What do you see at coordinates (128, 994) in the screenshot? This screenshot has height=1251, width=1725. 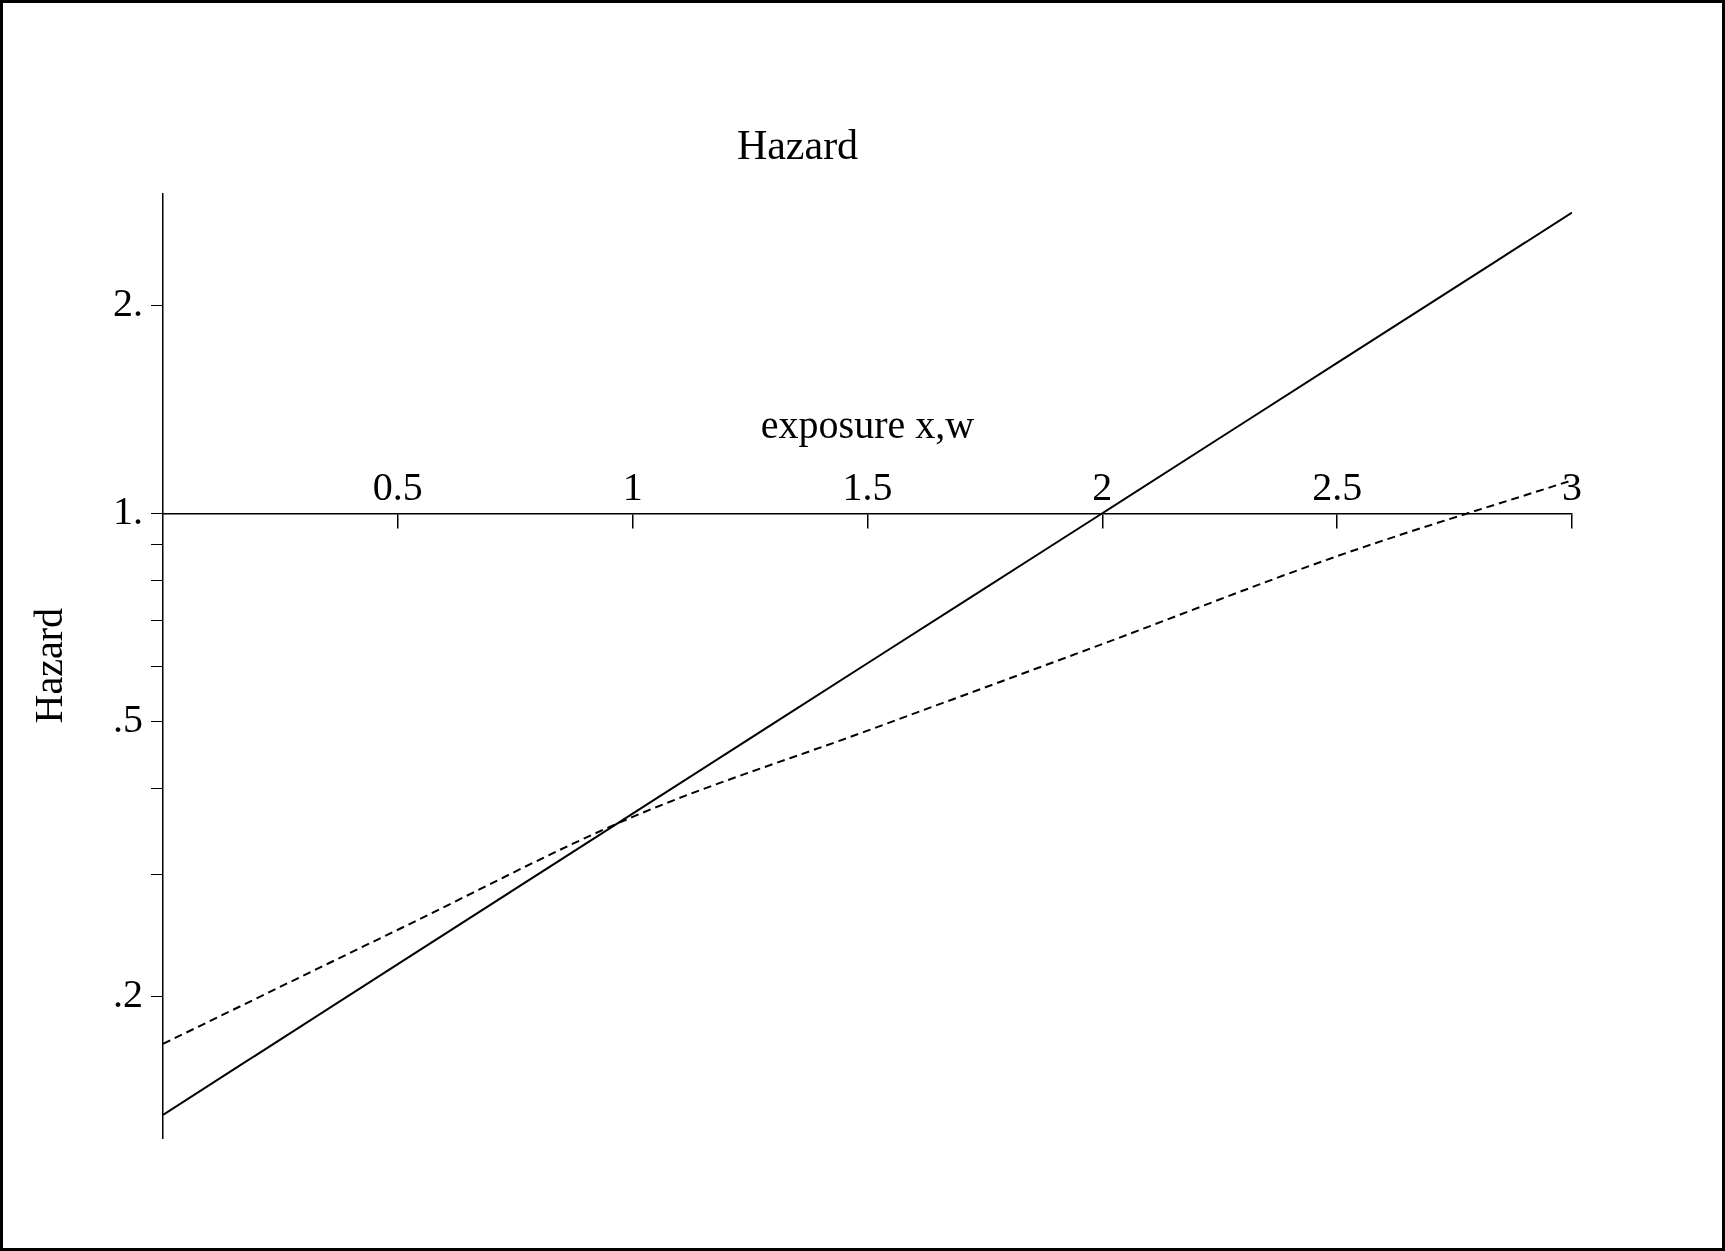 I see `y-tick-label: .2` at bounding box center [128, 994].